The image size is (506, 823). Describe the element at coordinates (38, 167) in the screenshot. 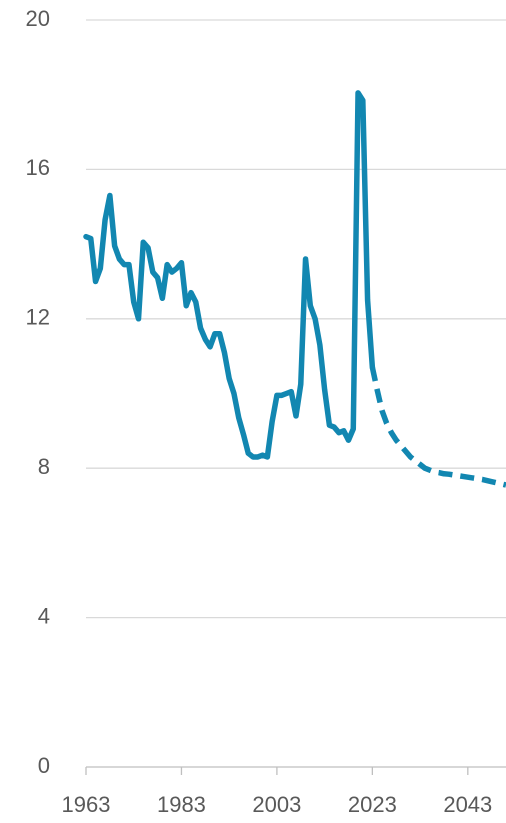

I see `y-tick-label: 16` at that location.